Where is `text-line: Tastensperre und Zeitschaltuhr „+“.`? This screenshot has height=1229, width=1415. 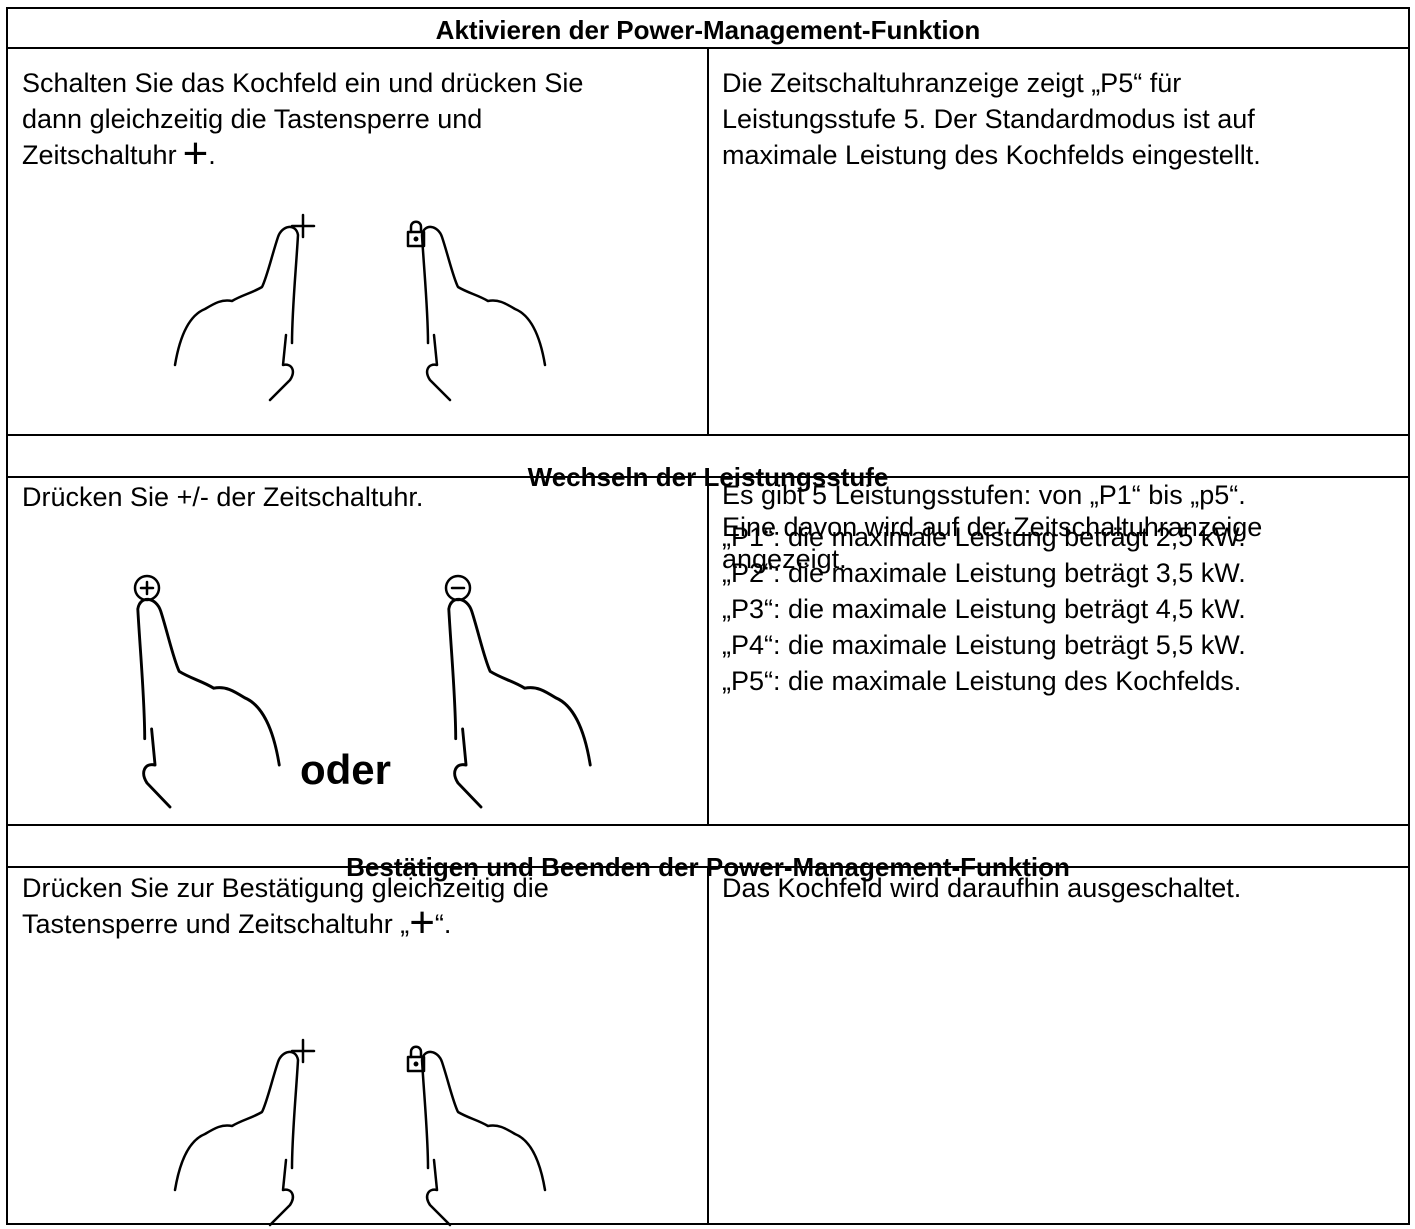 text-line: Tastensperre und Zeitschaltuhr „+“. is located at coordinates (285, 923).